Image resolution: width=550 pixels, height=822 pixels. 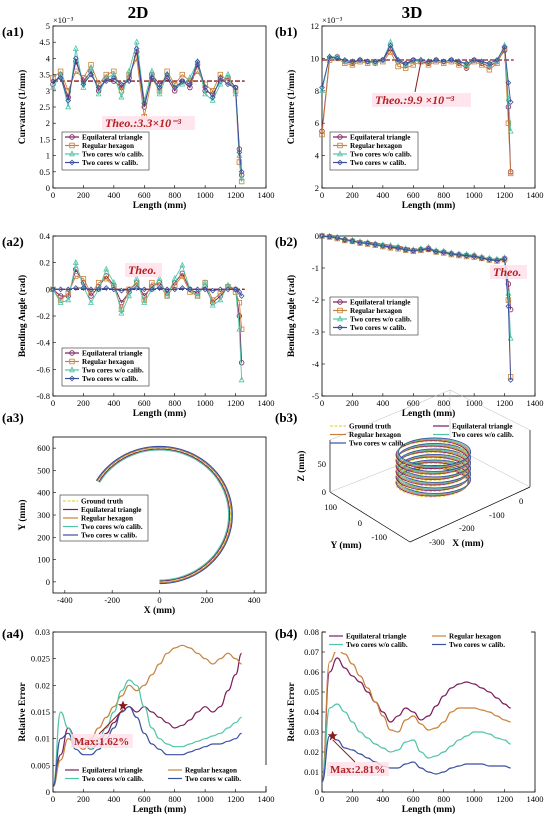 What do you see at coordinates (164, 515) in the screenshot?
I see `trajectory-equilateral-triangle` at bounding box center [164, 515].